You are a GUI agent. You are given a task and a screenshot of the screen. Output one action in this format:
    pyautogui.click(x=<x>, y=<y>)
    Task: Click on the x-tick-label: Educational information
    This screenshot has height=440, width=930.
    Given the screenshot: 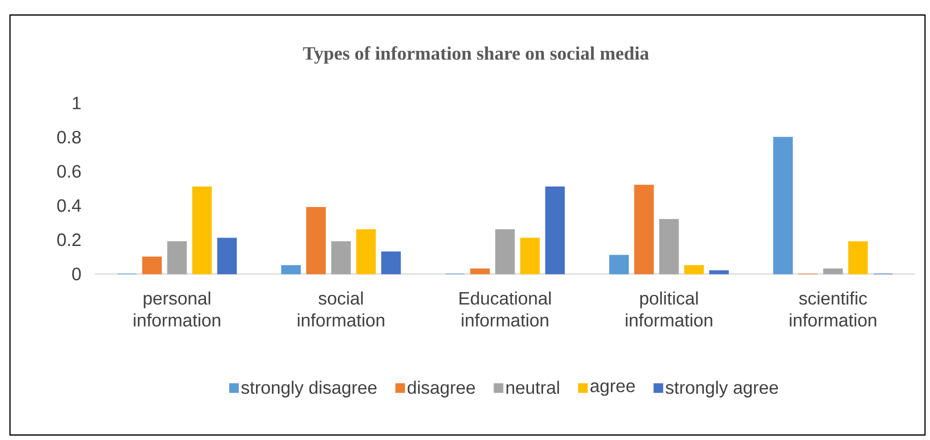 What is the action you would take?
    pyautogui.click(x=505, y=309)
    